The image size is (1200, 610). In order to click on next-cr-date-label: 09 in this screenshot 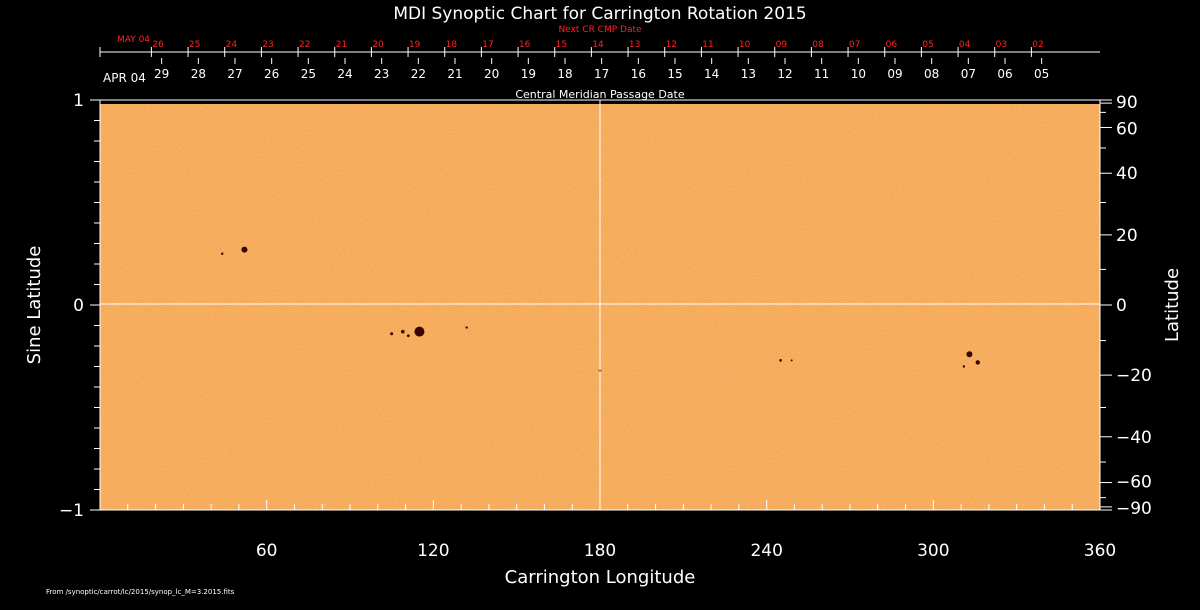, I will do `click(782, 45)`.